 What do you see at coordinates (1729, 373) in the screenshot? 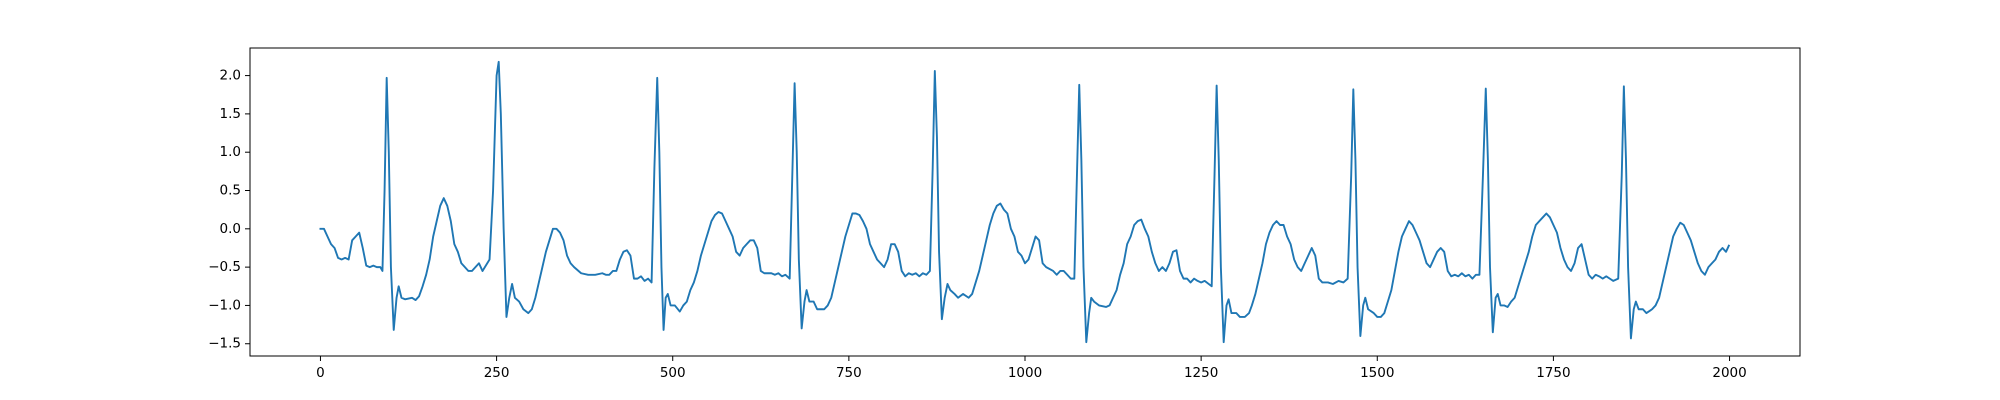
I see `x-tick-label: 2000` at bounding box center [1729, 373].